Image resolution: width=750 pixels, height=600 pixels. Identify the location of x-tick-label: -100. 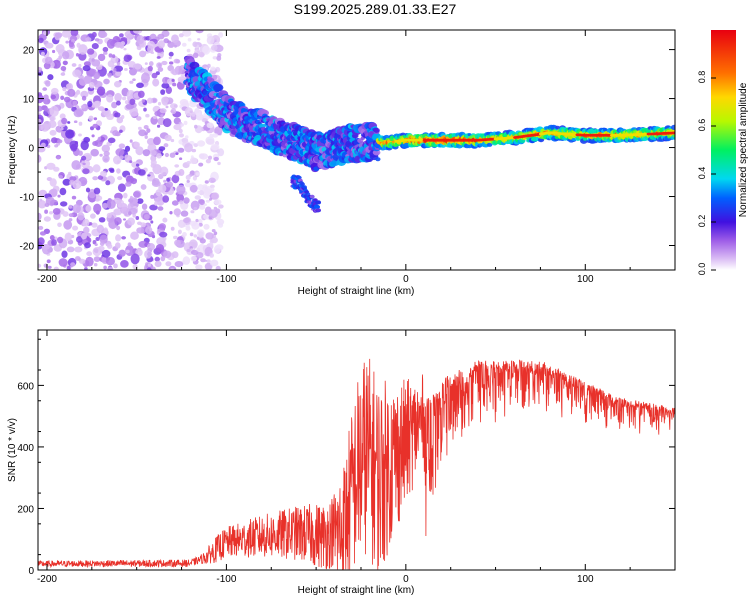
(226, 579).